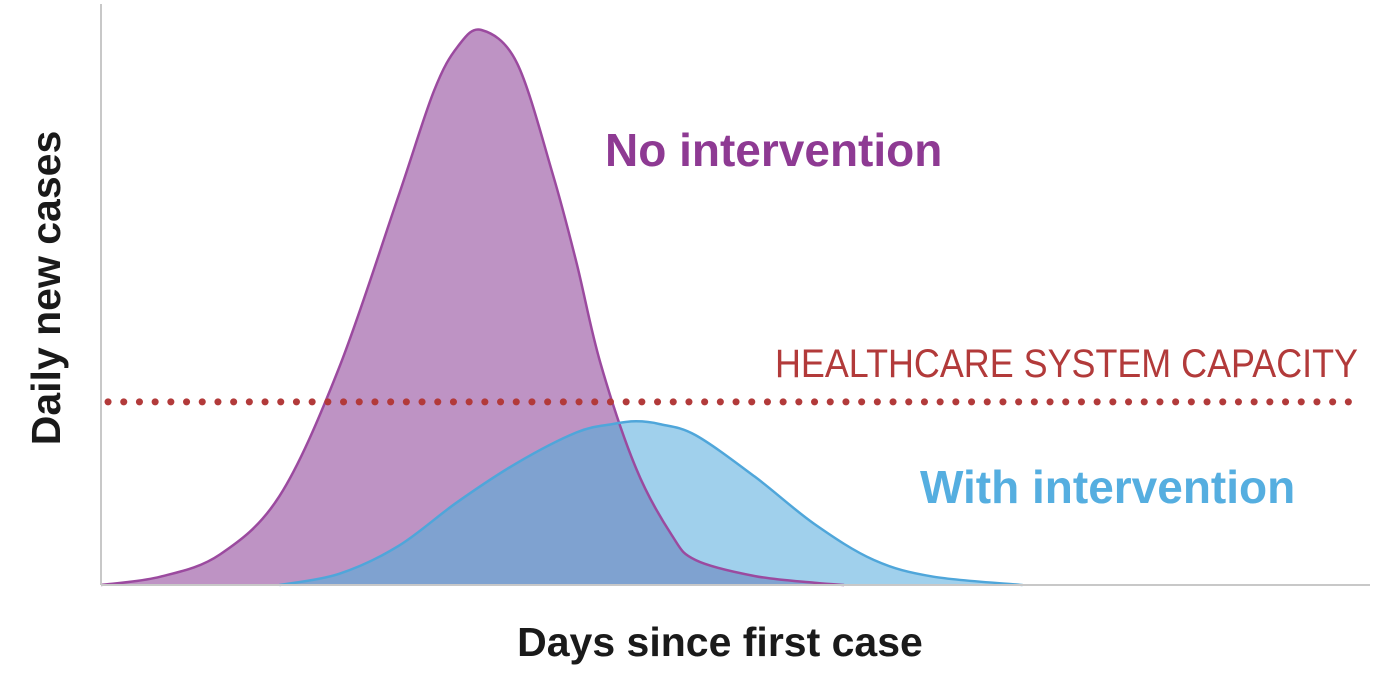 The height and width of the screenshot is (676, 1390). Describe the element at coordinates (1066, 364) in the screenshot. I see `capacity-label: HEALTHCARE SYSTEM CAPACITY` at that location.